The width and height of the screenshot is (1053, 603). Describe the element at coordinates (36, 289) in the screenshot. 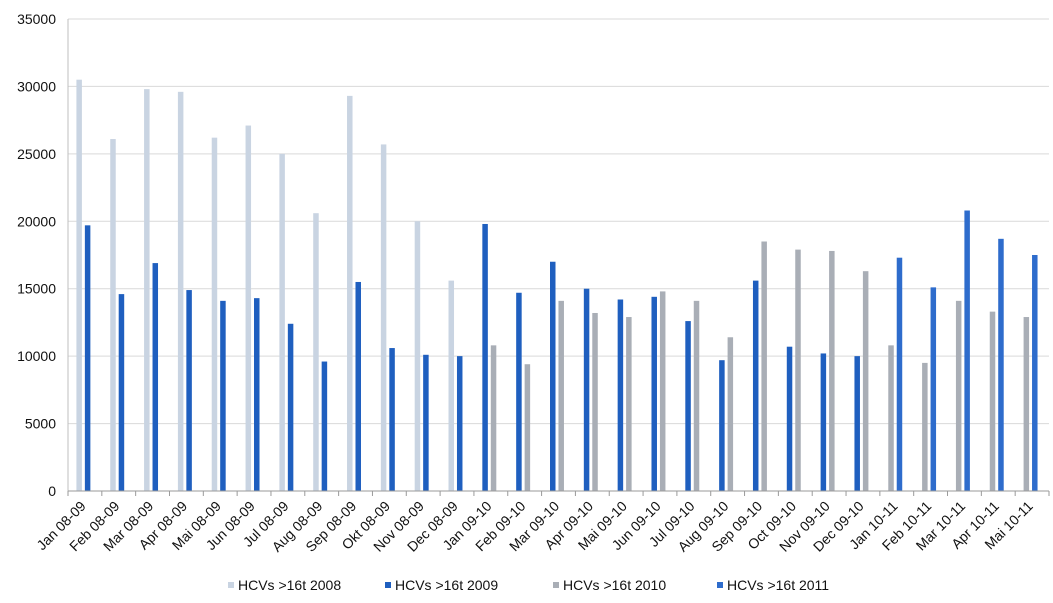

I see `y-tick-label: 15000` at that location.